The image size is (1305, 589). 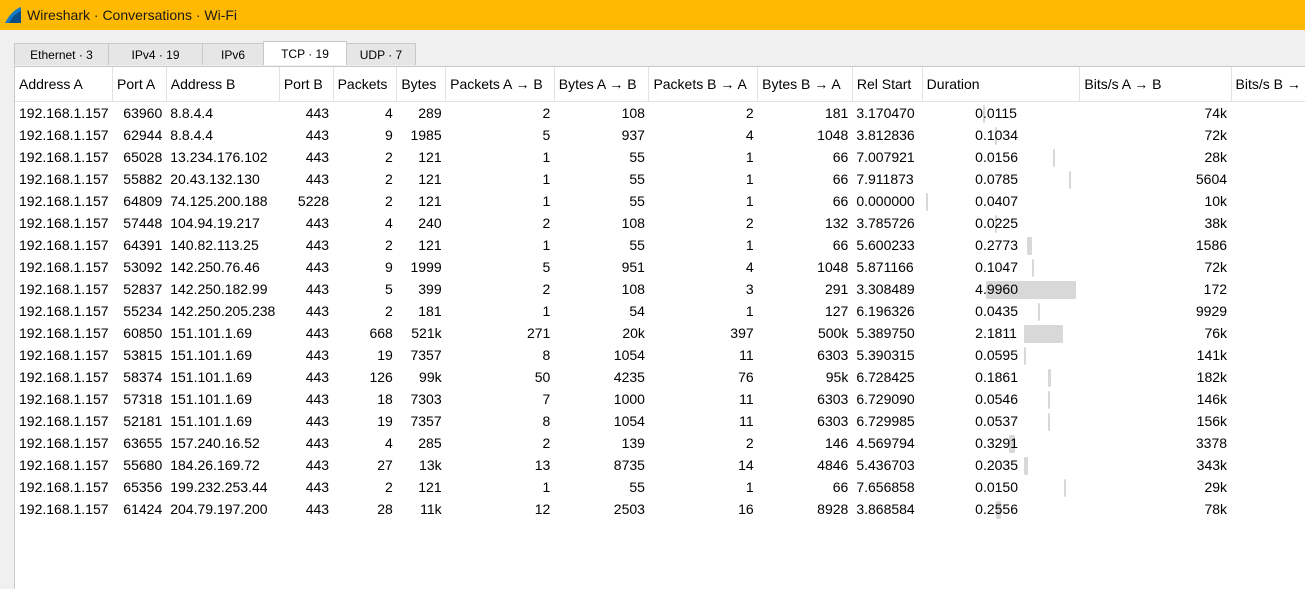 I want to click on column-header-address-b: ^ Address B, so click(x=223, y=84).